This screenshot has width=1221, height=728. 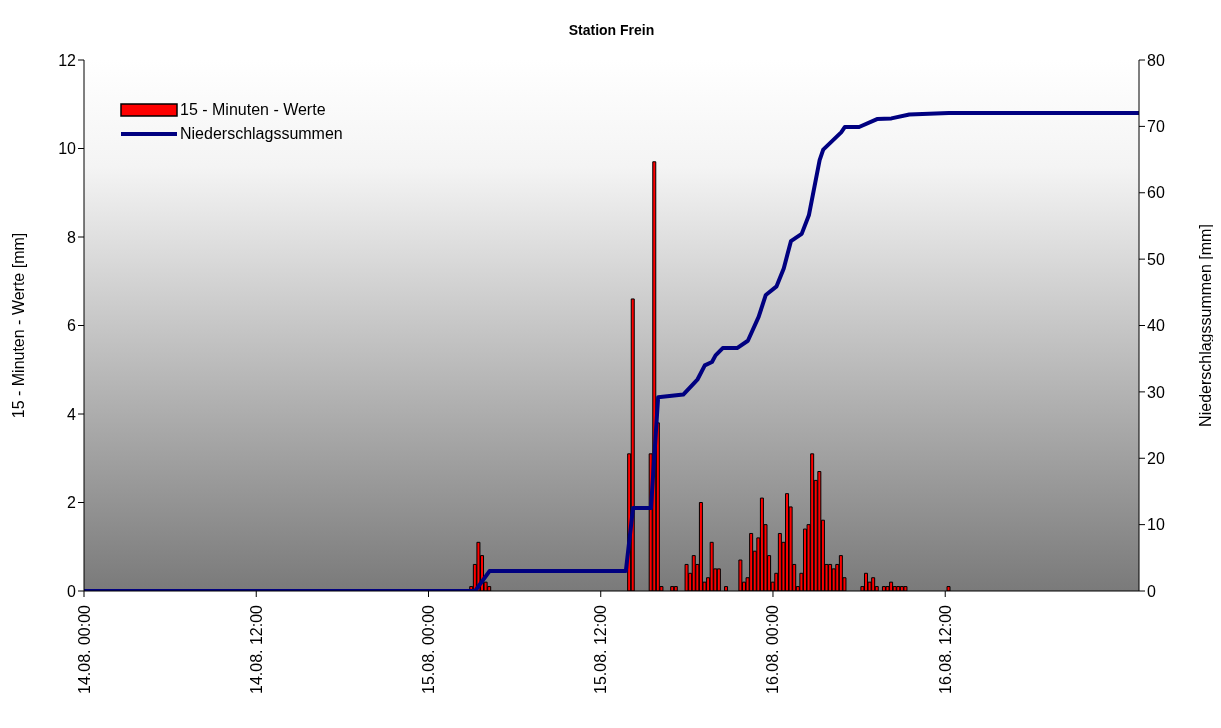 I want to click on legend-label: 15 - Minuten - Werte, so click(x=253, y=110).